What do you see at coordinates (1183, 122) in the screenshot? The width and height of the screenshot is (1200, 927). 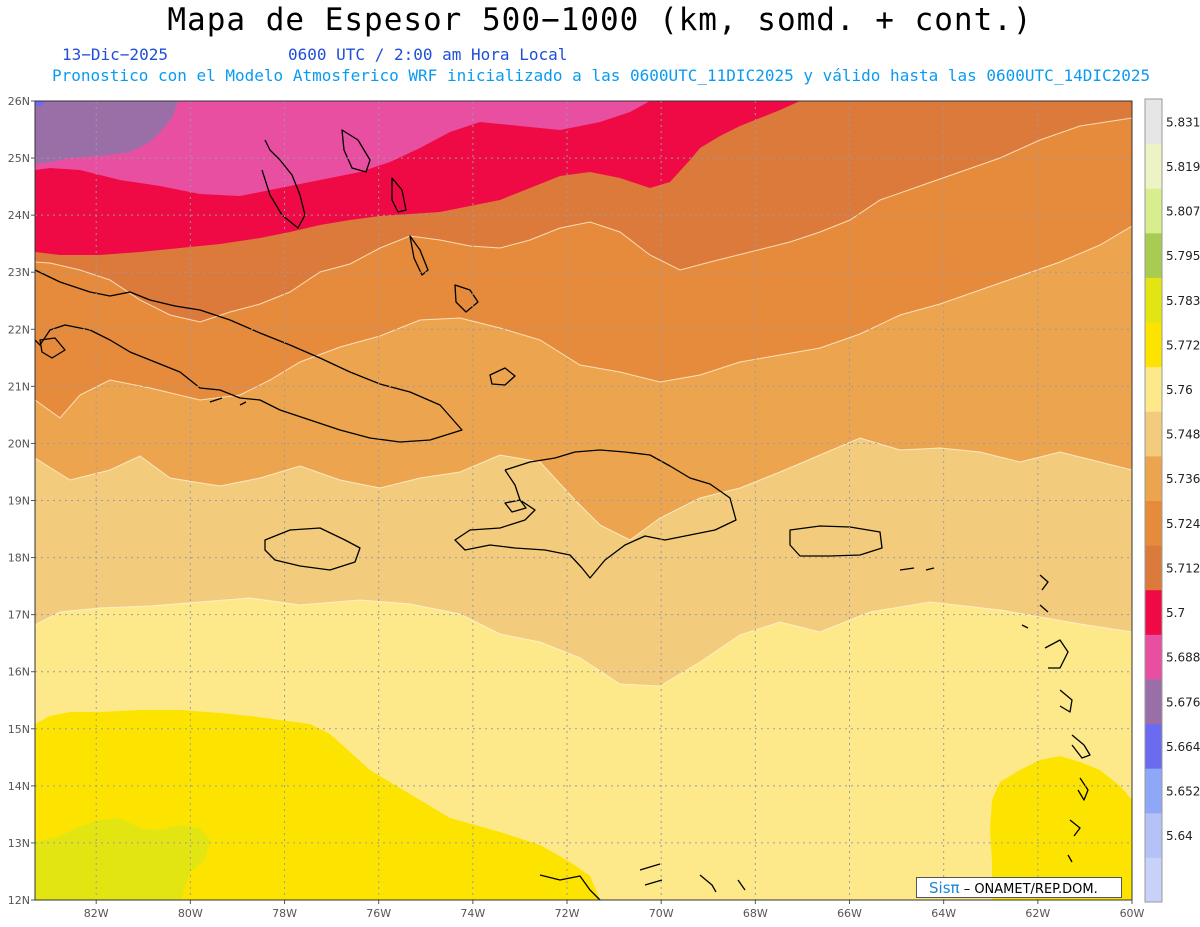 I see `colorbar-label: 5.831` at bounding box center [1183, 122].